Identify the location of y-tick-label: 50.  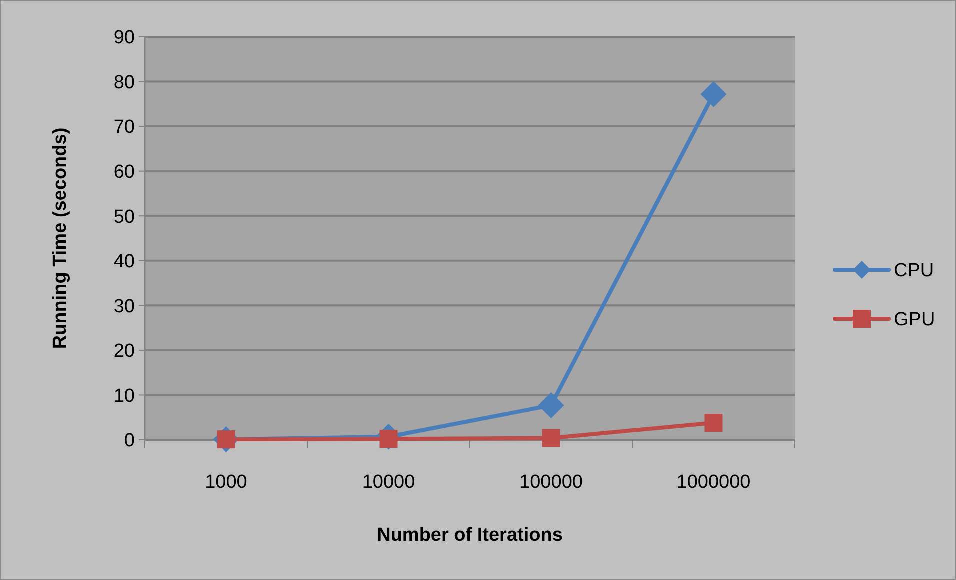
(124, 217).